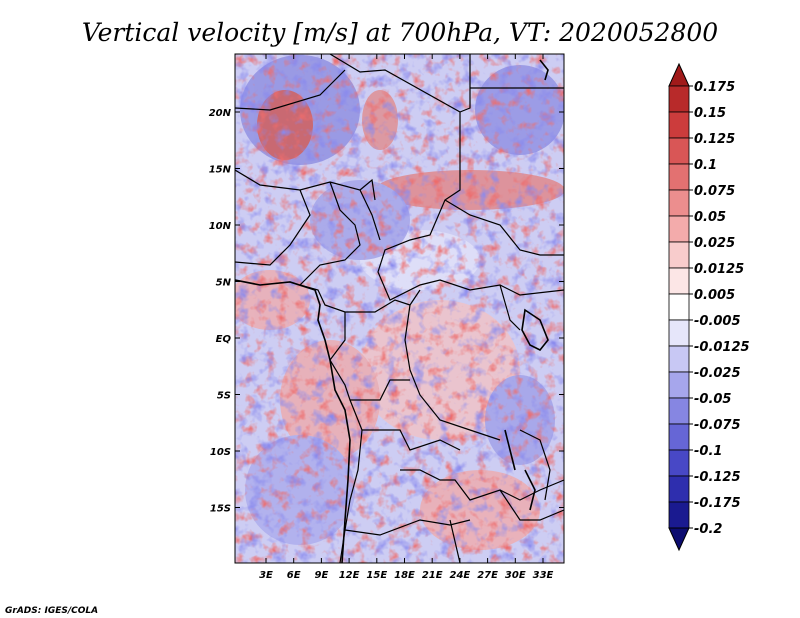 This screenshot has height=618, width=800. Describe the element at coordinates (349, 575) in the screenshot. I see `x-tick-label: 12E` at that location.